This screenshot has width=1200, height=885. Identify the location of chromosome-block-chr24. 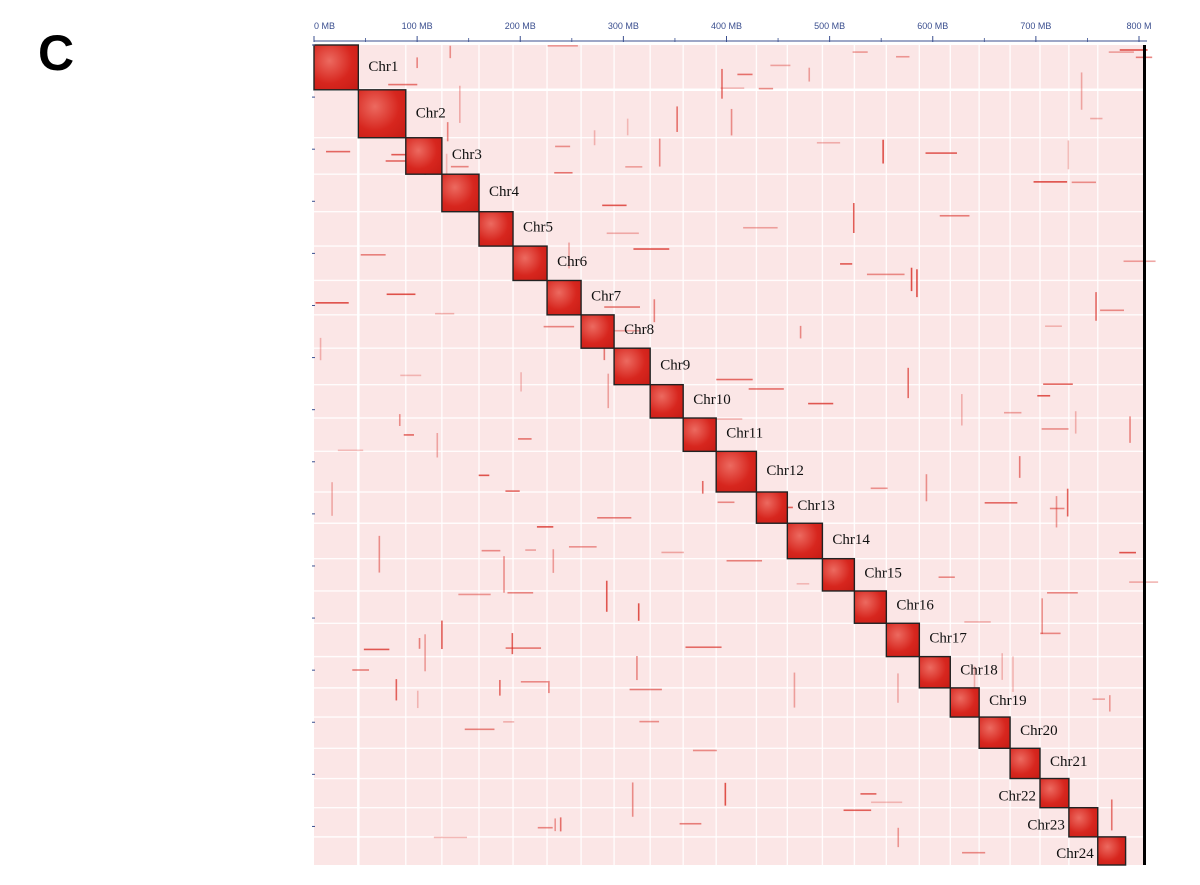
(1112, 851).